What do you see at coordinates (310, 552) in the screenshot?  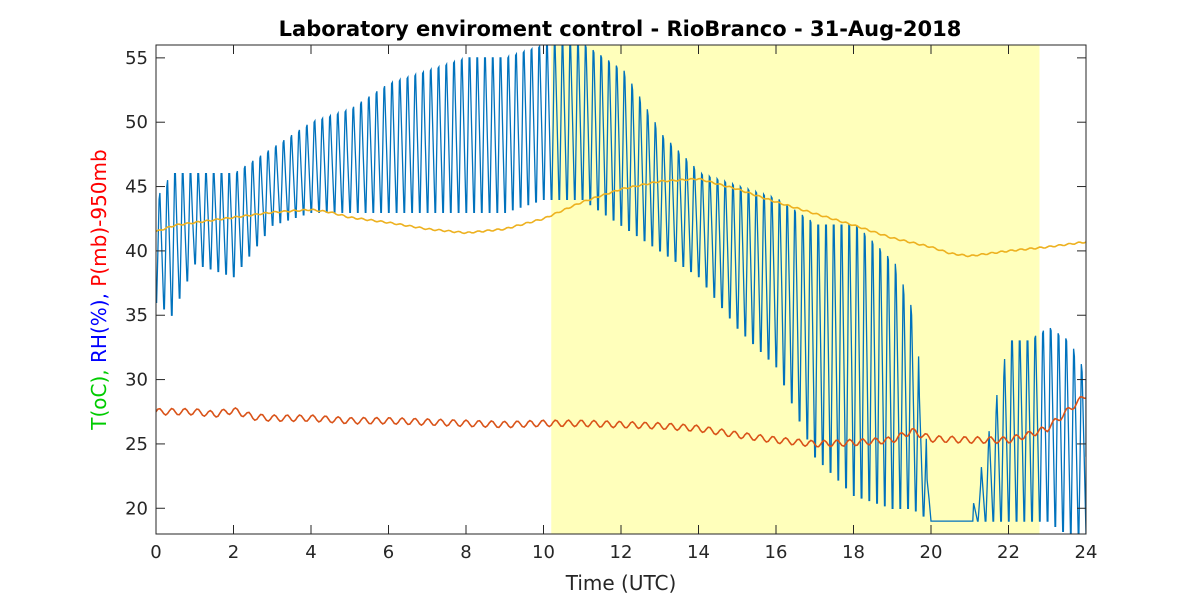 I see `x-tick-label: 4` at bounding box center [310, 552].